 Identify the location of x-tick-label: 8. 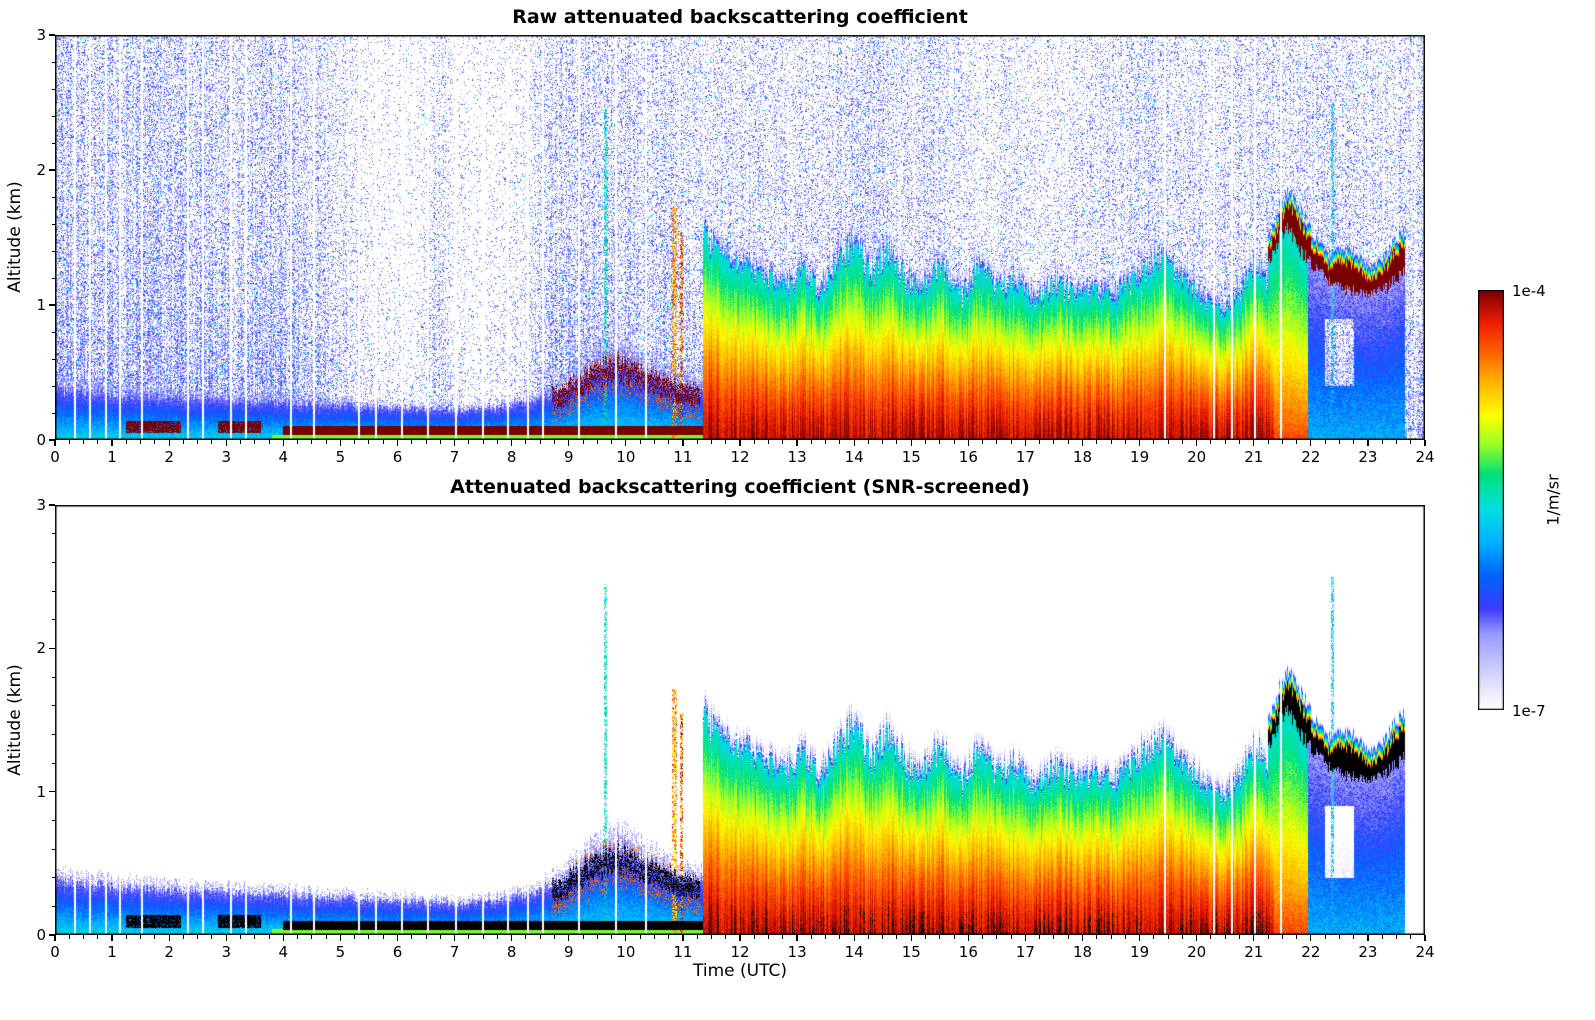
(511, 952).